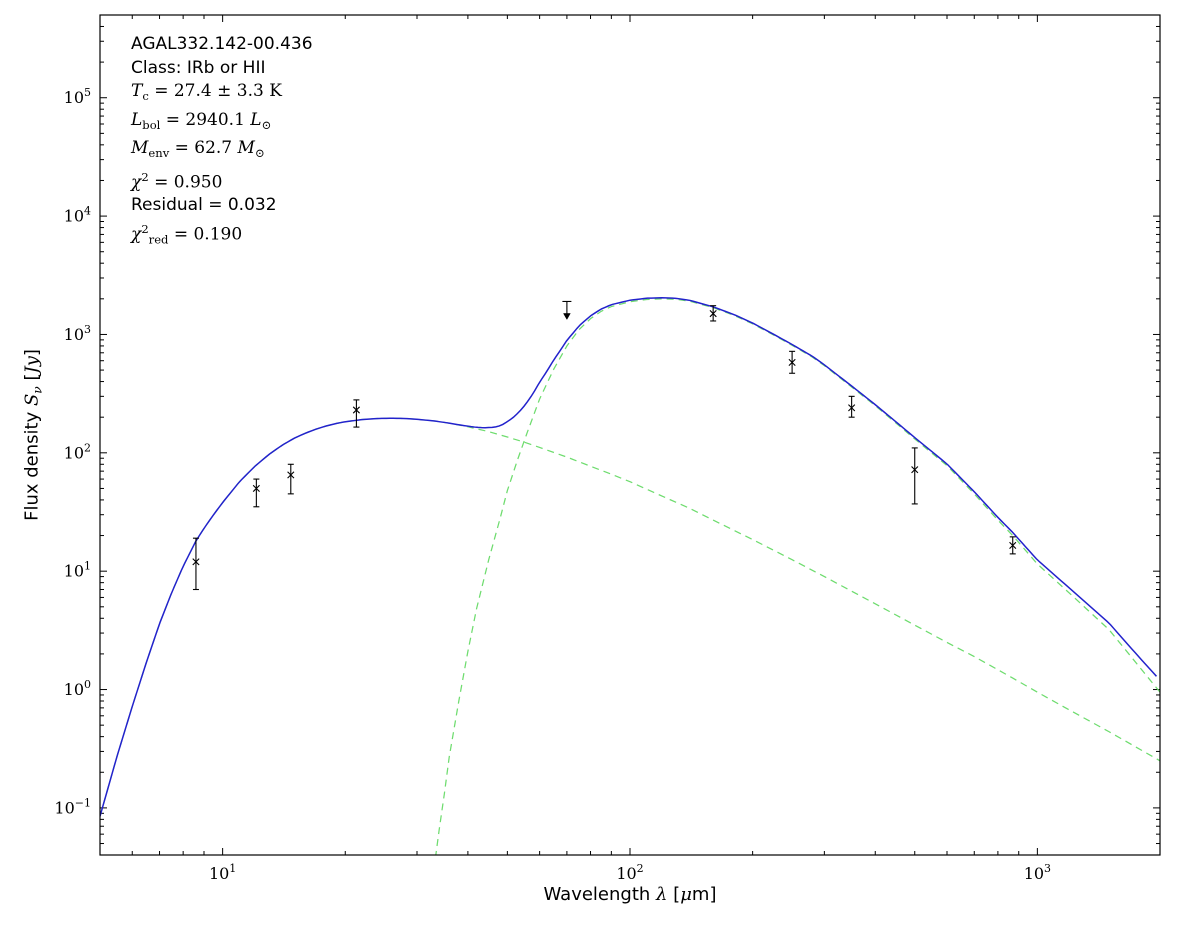 This screenshot has height=933, width=1200. I want to click on annotation-line: χ2red = 0.190, so click(222, 235).